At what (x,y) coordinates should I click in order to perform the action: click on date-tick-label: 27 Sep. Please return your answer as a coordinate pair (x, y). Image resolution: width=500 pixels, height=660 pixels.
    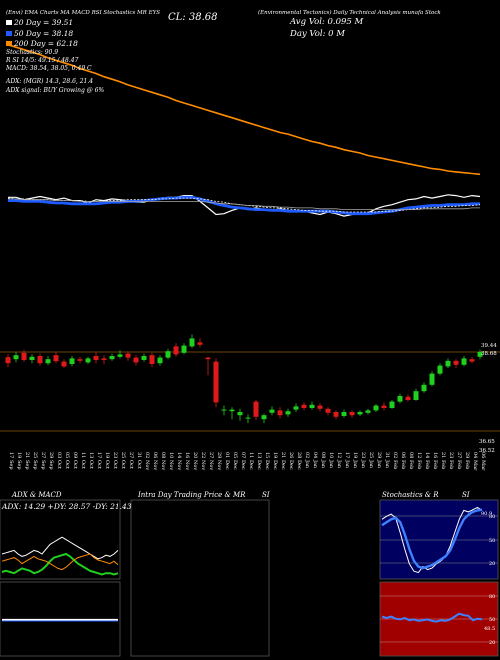
    Looking at the image, I should click on (43, 461).